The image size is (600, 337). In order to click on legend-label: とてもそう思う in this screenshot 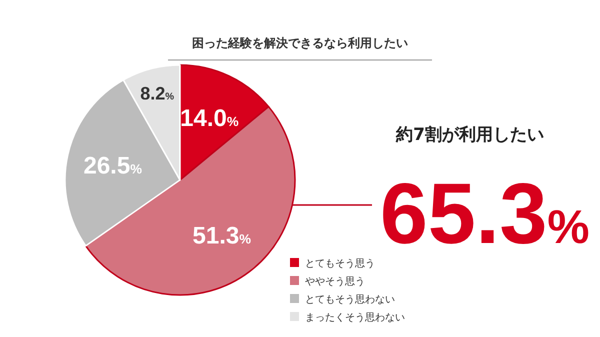, I will do `click(340, 264)`.